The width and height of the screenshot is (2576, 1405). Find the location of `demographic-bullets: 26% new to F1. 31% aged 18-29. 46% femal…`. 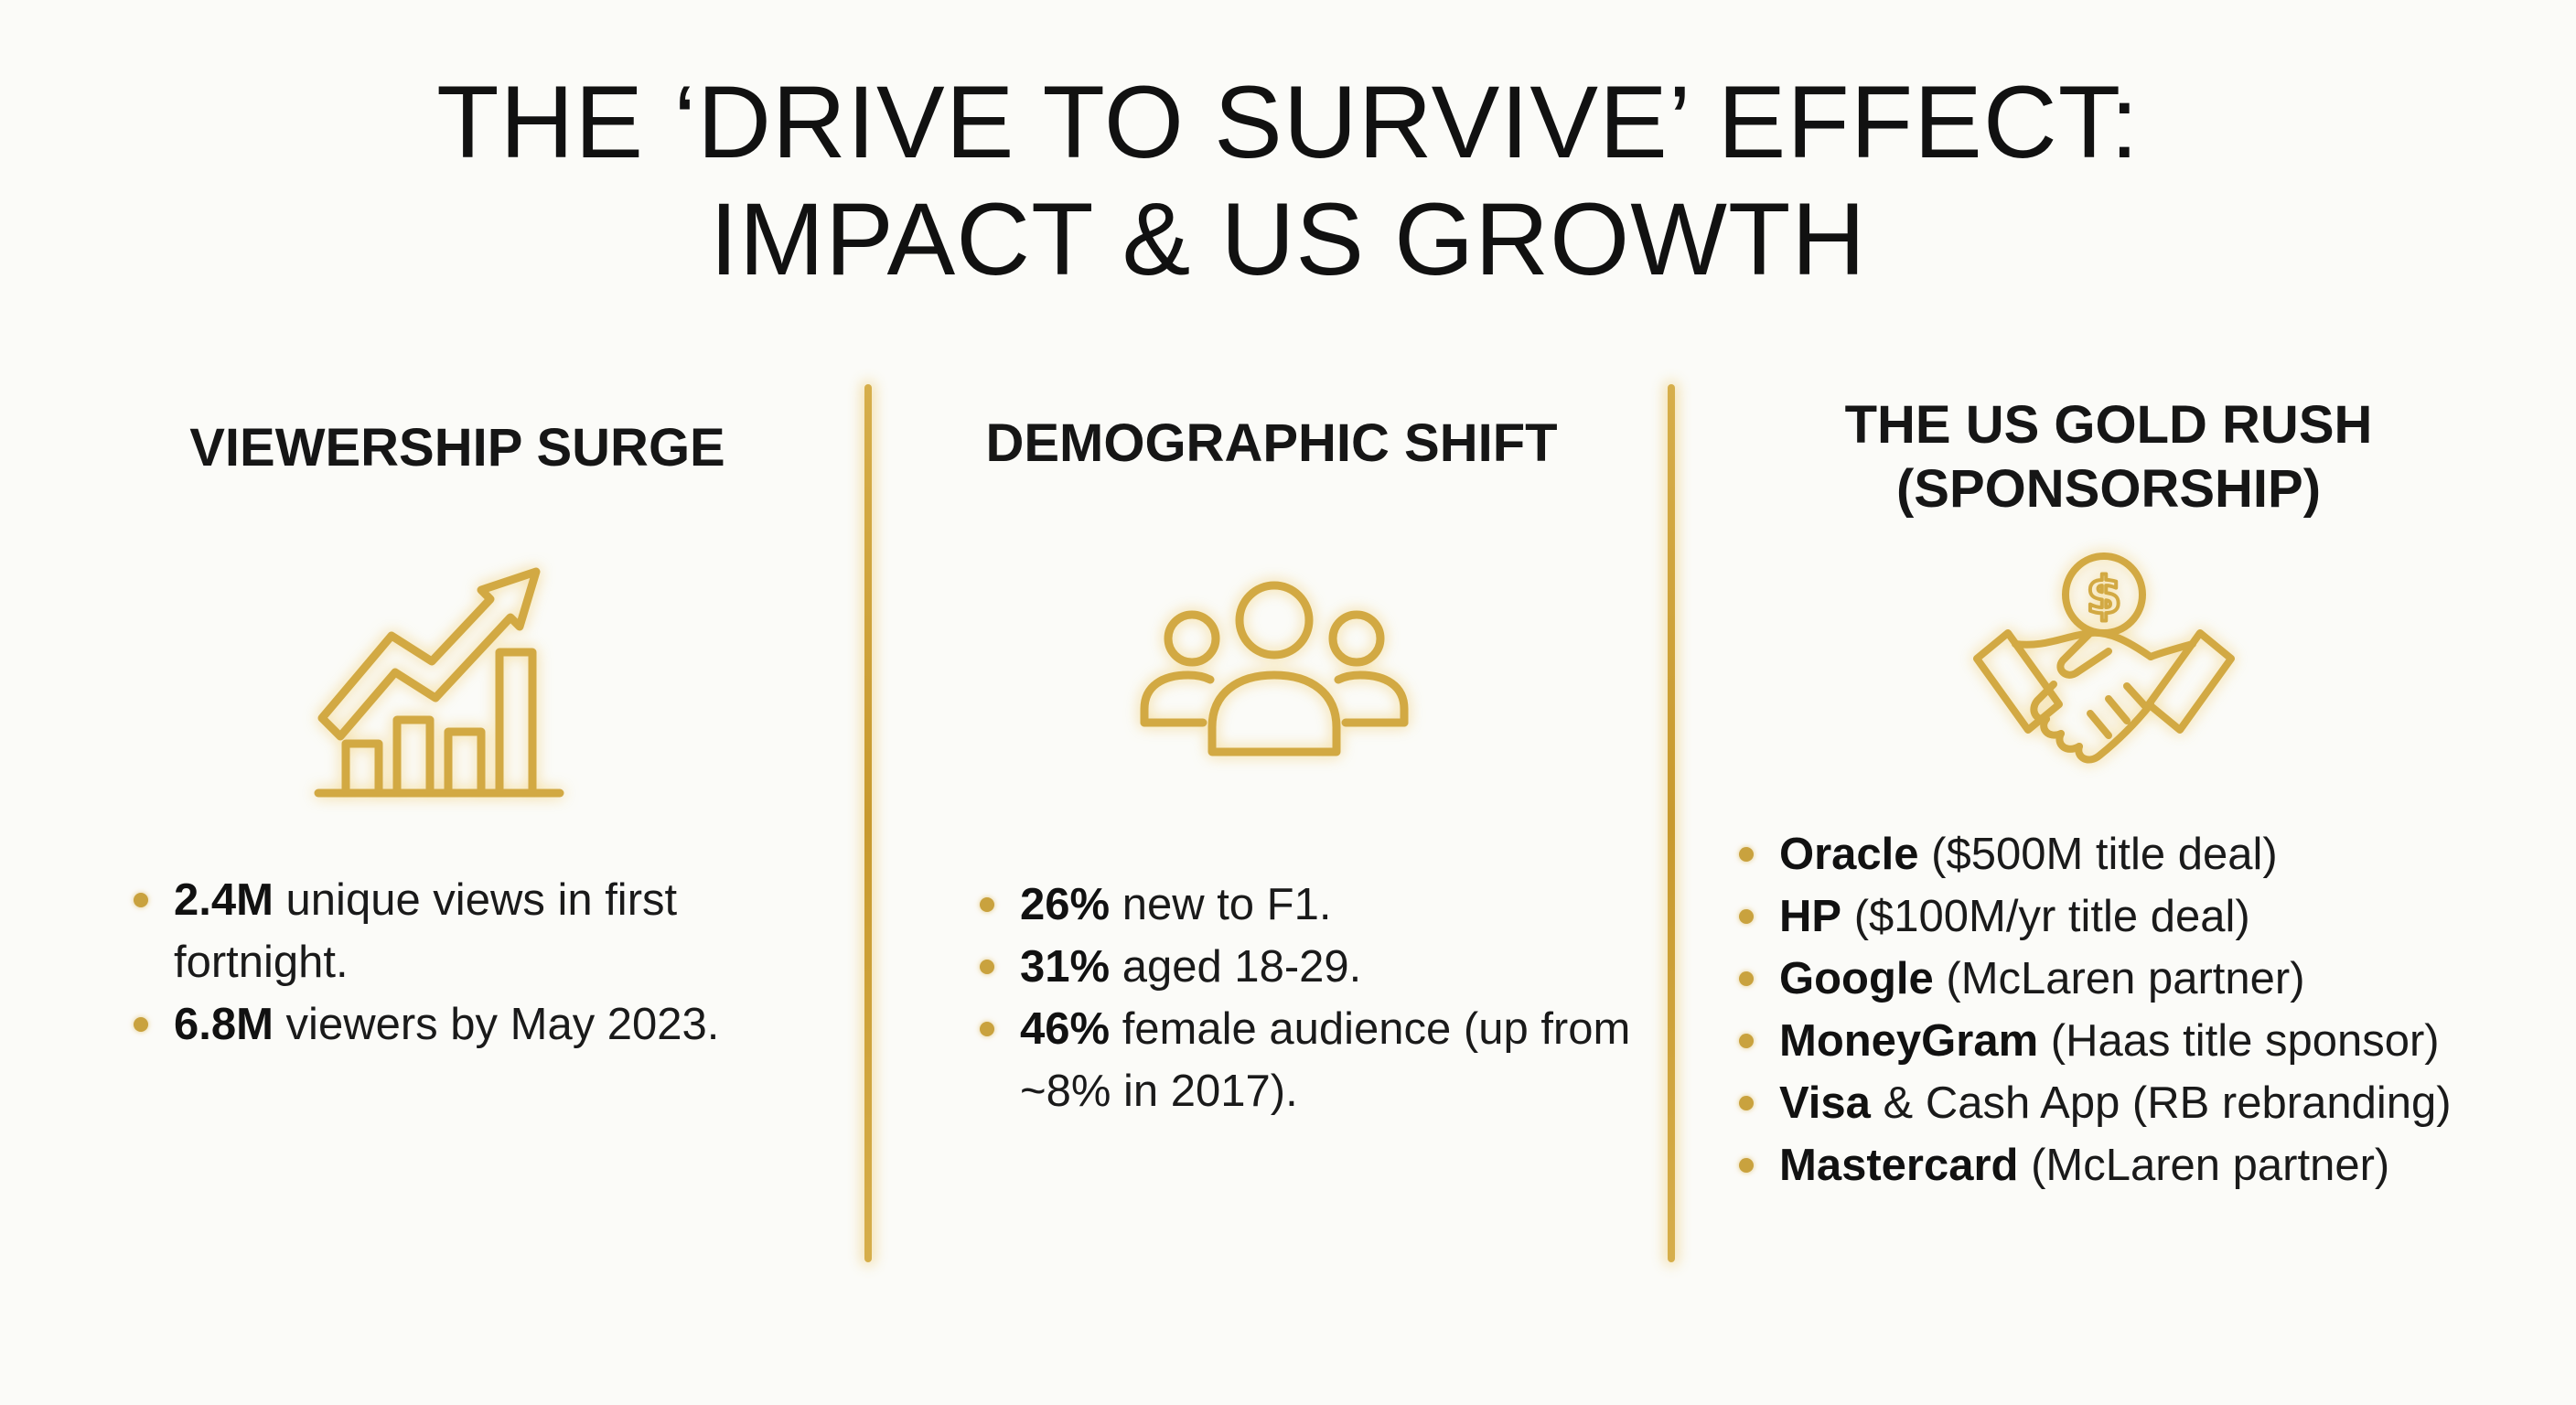

demographic-bullets: 26% new to F1. 31% aged 18-29. 46% femal… is located at coordinates (1312, 998).